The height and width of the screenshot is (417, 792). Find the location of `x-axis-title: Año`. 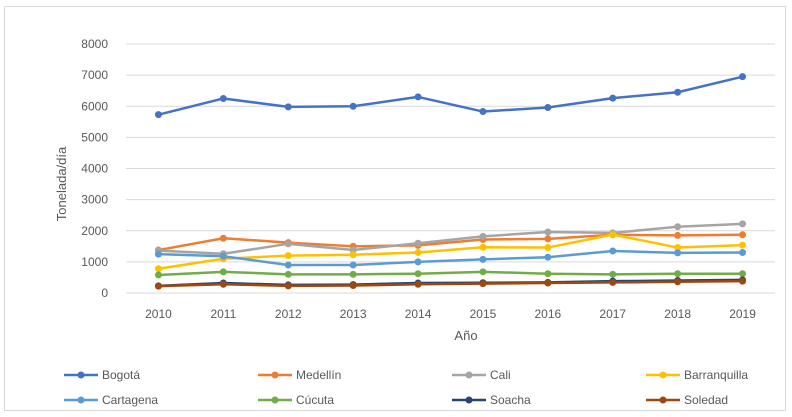

x-axis-title: Año is located at coordinates (465, 335).